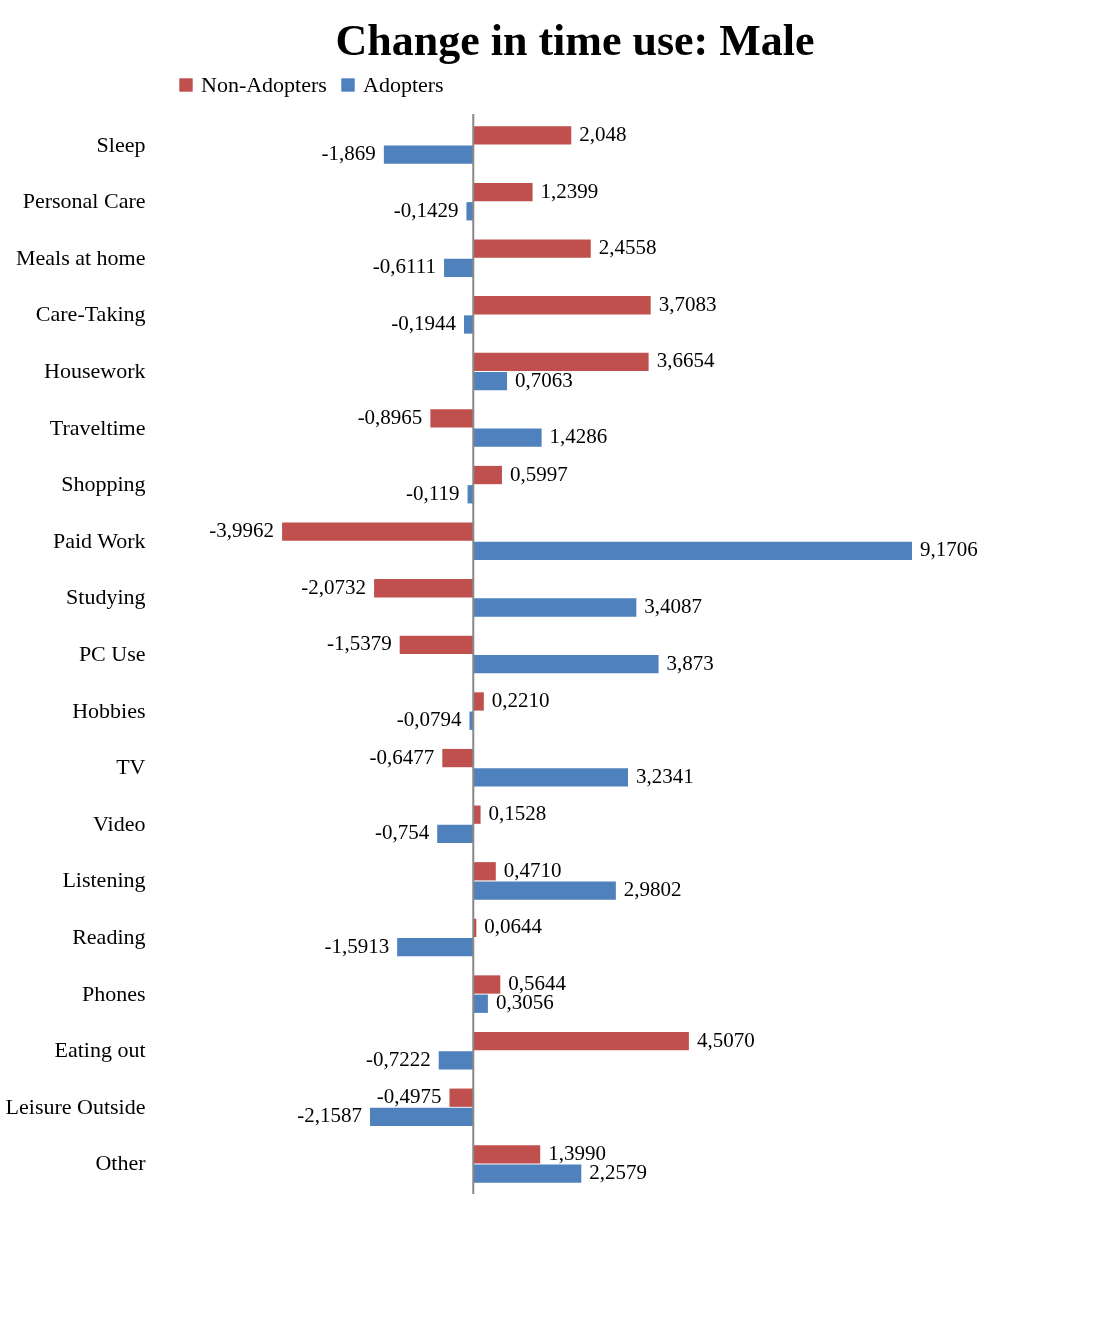 This screenshot has height=1321, width=1103. I want to click on y-tick-label: Leisure Outside, so click(75, 1106).